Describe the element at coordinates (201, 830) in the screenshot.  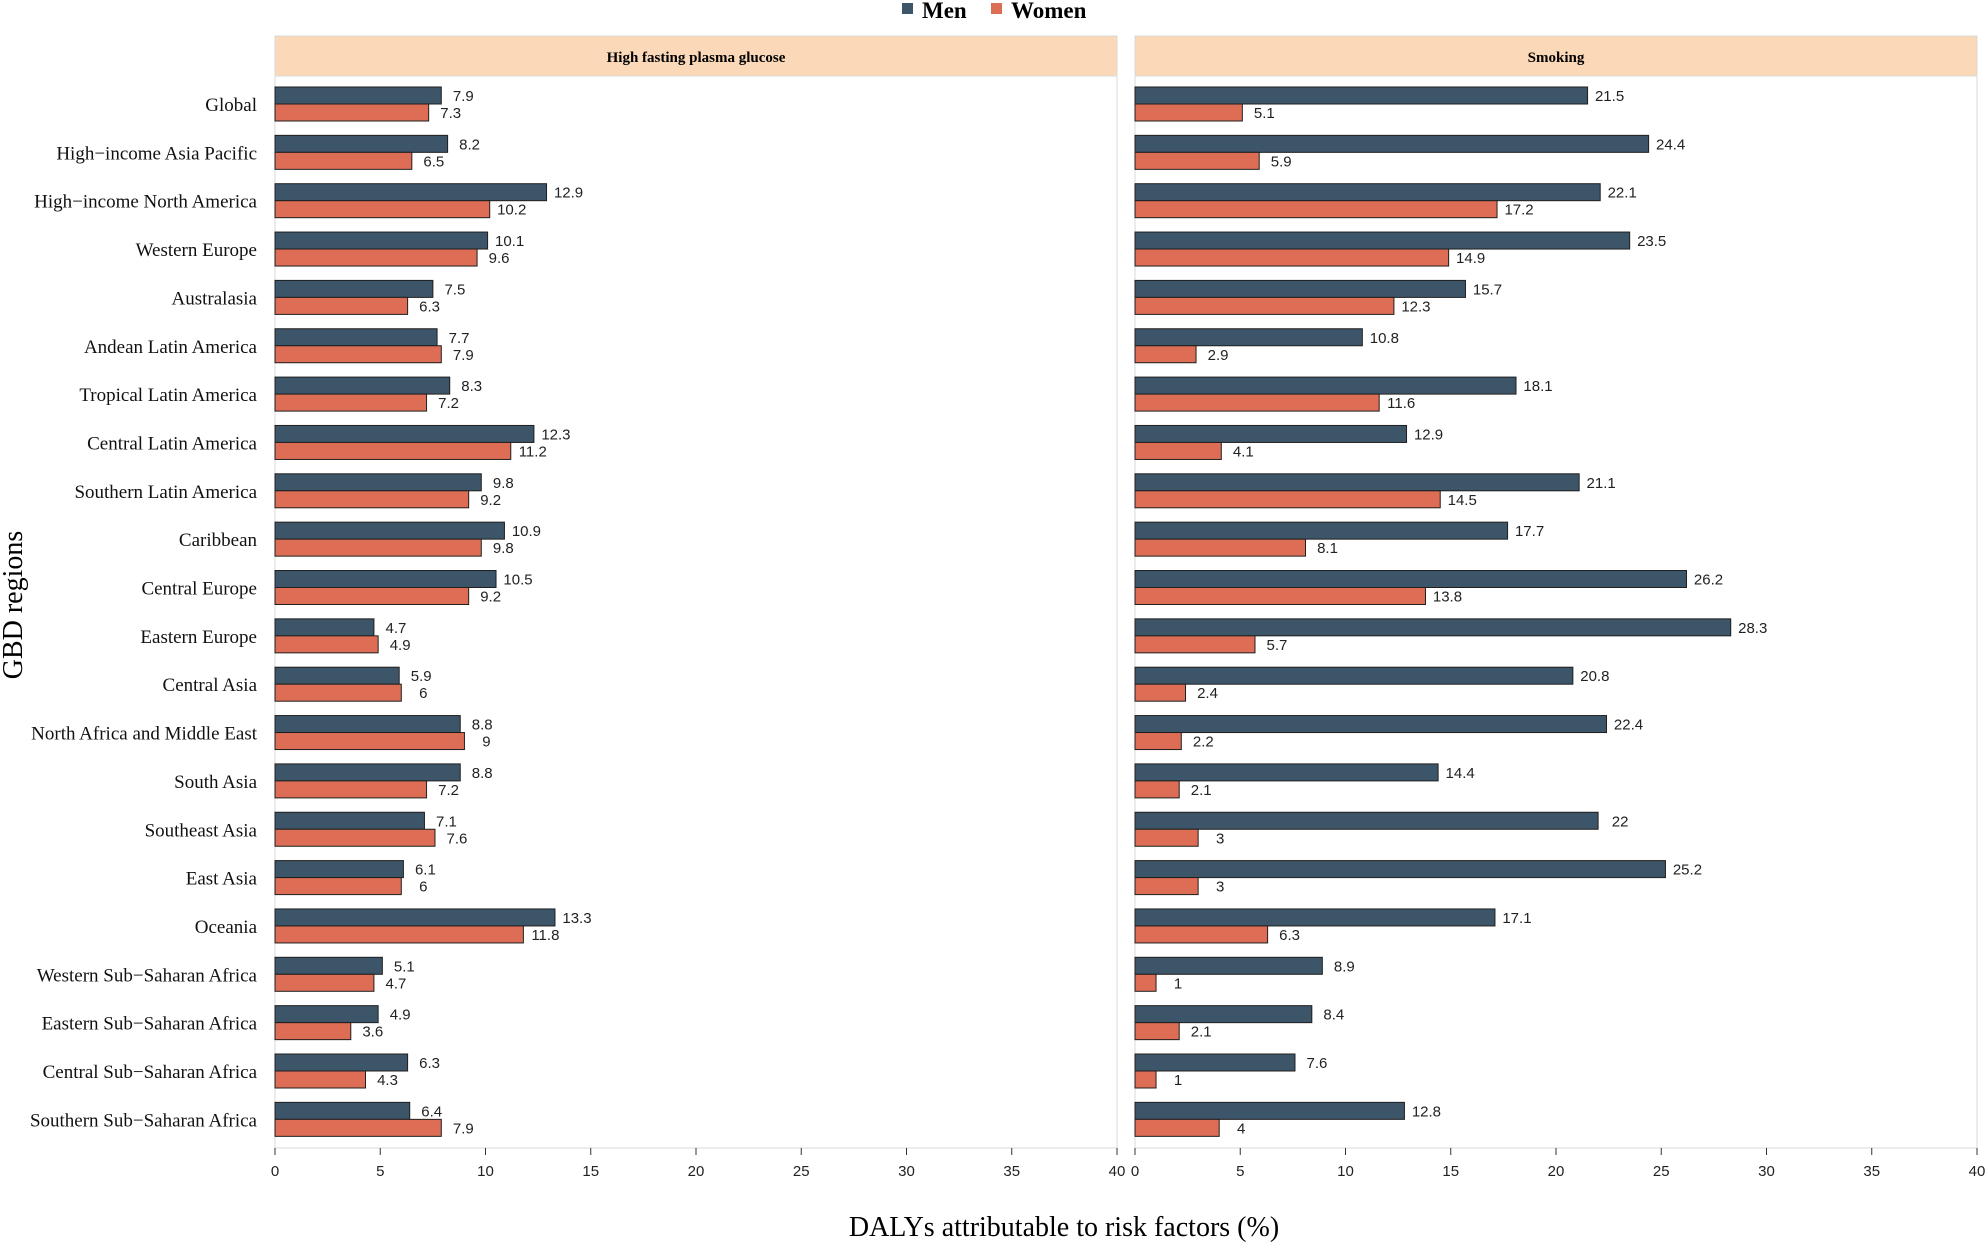
I see `category-label: Southeast Asia` at that location.